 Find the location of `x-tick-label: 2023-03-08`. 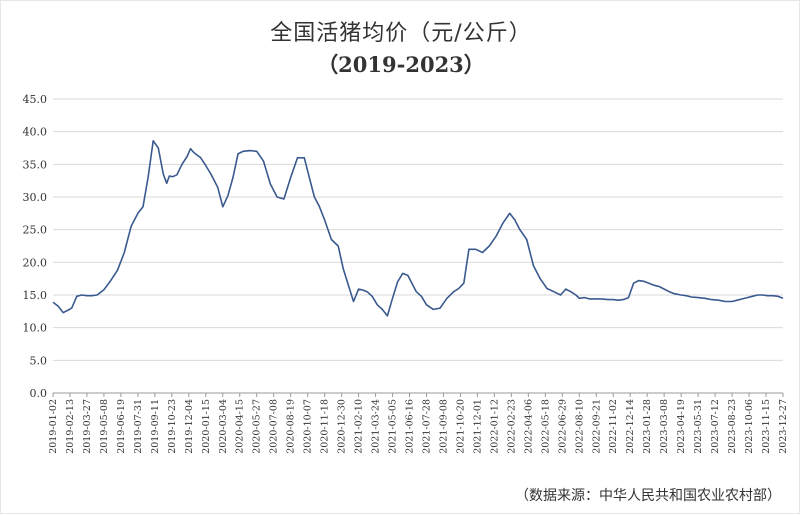

x-tick-label: 2023-03-08 is located at coordinates (664, 426).